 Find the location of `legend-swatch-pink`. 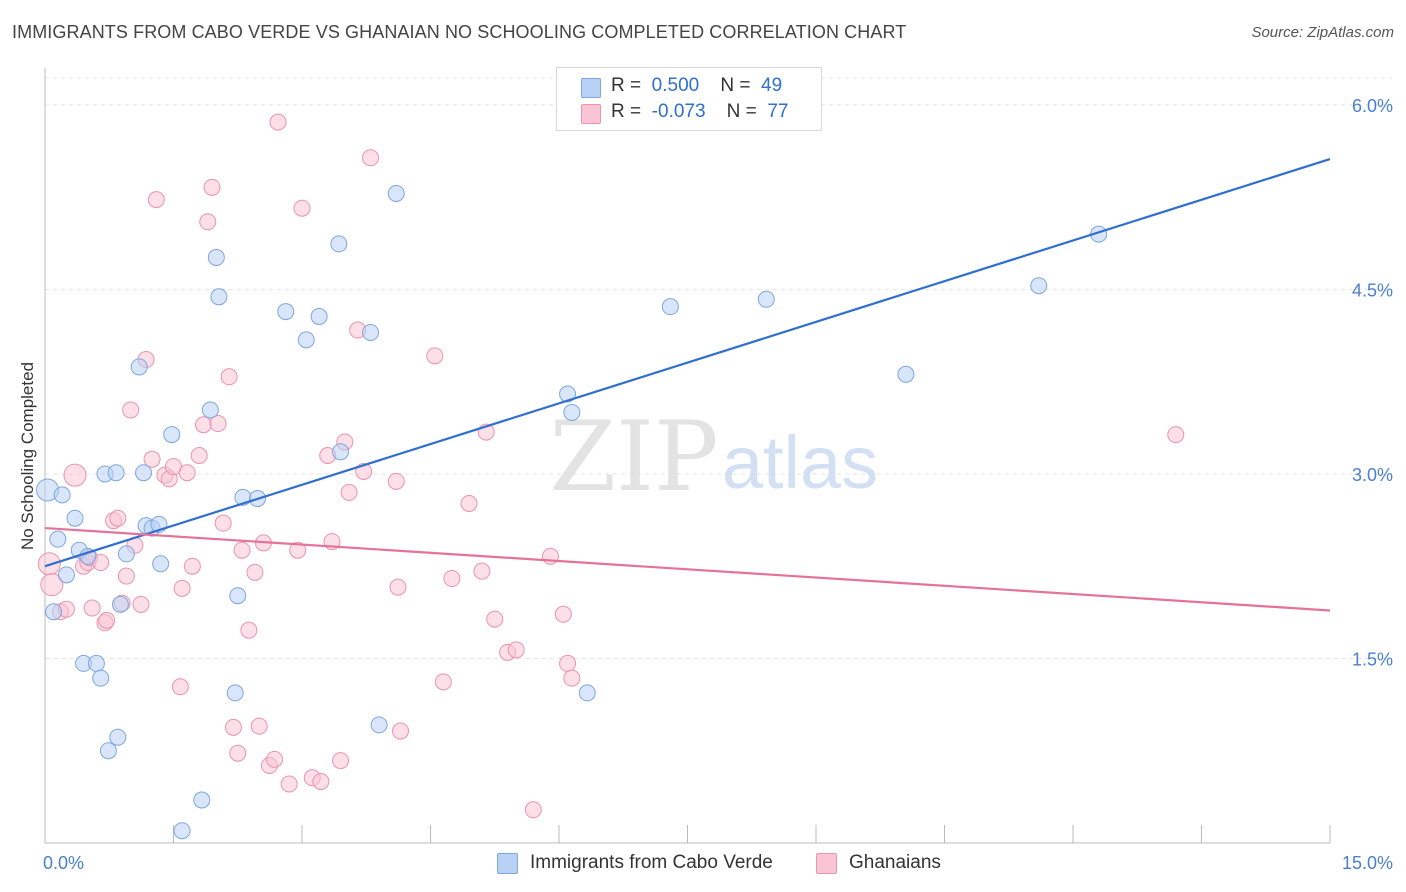

legend-swatch-pink is located at coordinates (591, 114).